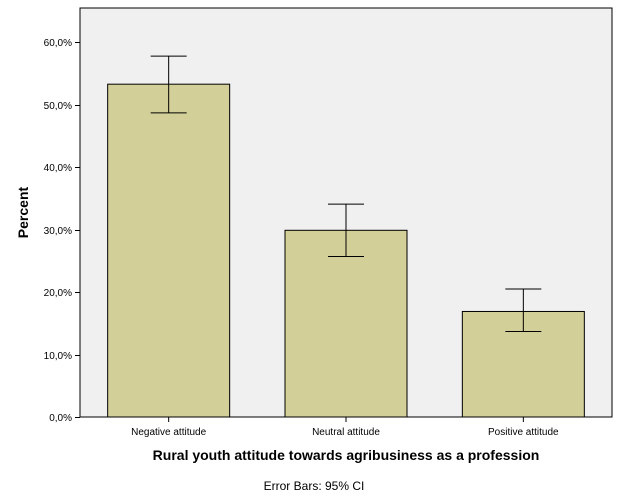 Image resolution: width=629 pixels, height=504 pixels. I want to click on error-bars-footnote: Error Bars: 95% CI, so click(314, 486).